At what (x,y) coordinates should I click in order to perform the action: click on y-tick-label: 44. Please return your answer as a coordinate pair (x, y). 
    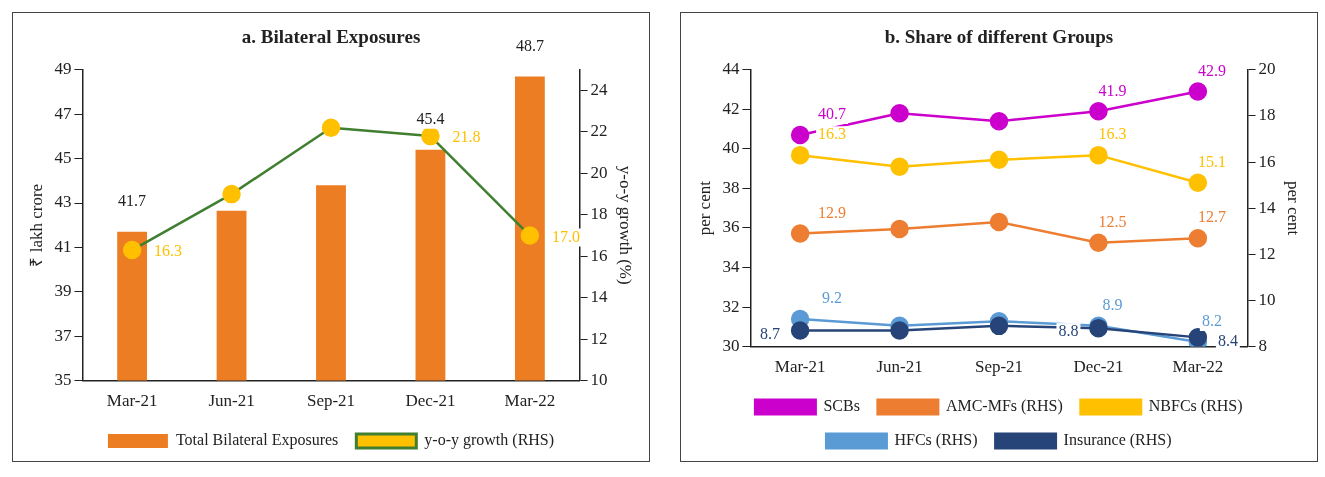
    Looking at the image, I should click on (731, 69).